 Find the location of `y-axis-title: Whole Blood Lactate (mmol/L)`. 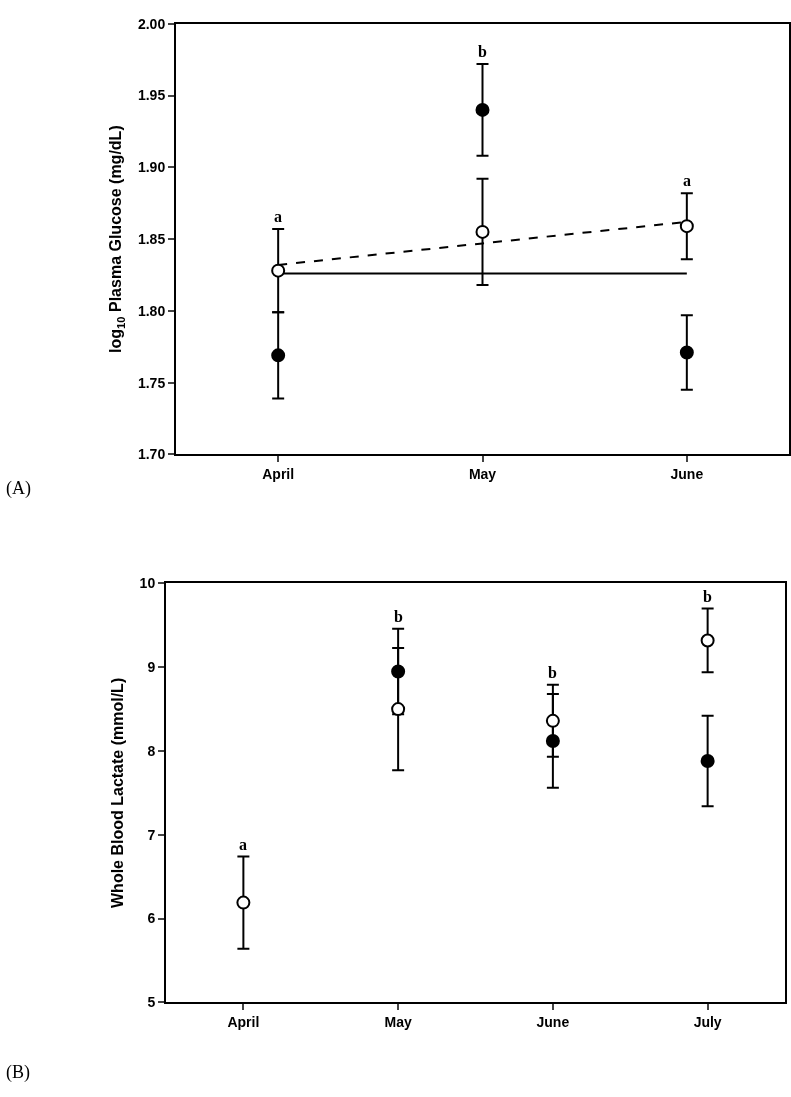

y-axis-title: Whole Blood Lactate (mmol/L) is located at coordinates (118, 792).